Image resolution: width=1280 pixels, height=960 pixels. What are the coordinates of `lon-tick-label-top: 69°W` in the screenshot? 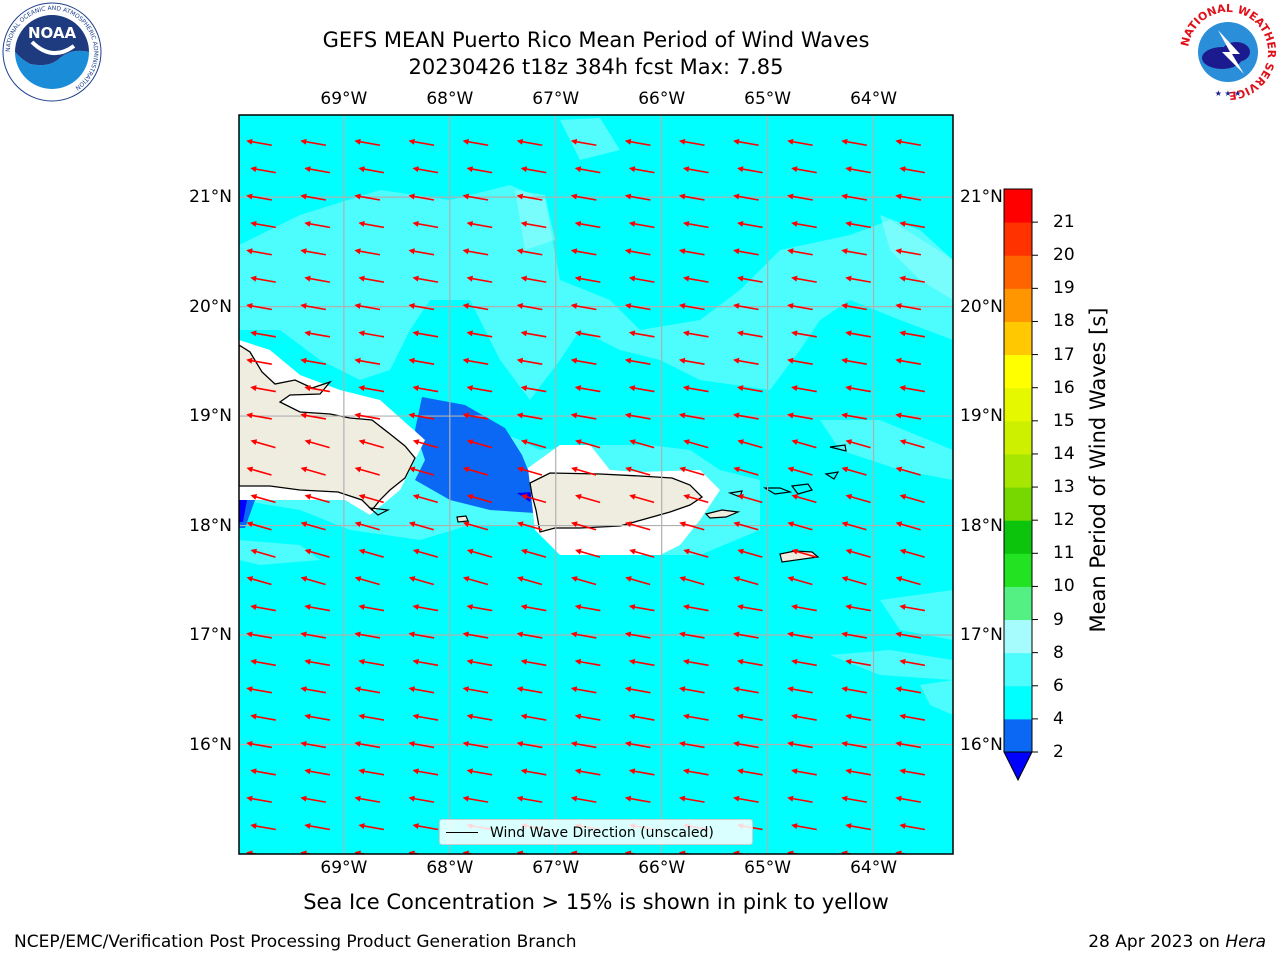 It's located at (344, 99).